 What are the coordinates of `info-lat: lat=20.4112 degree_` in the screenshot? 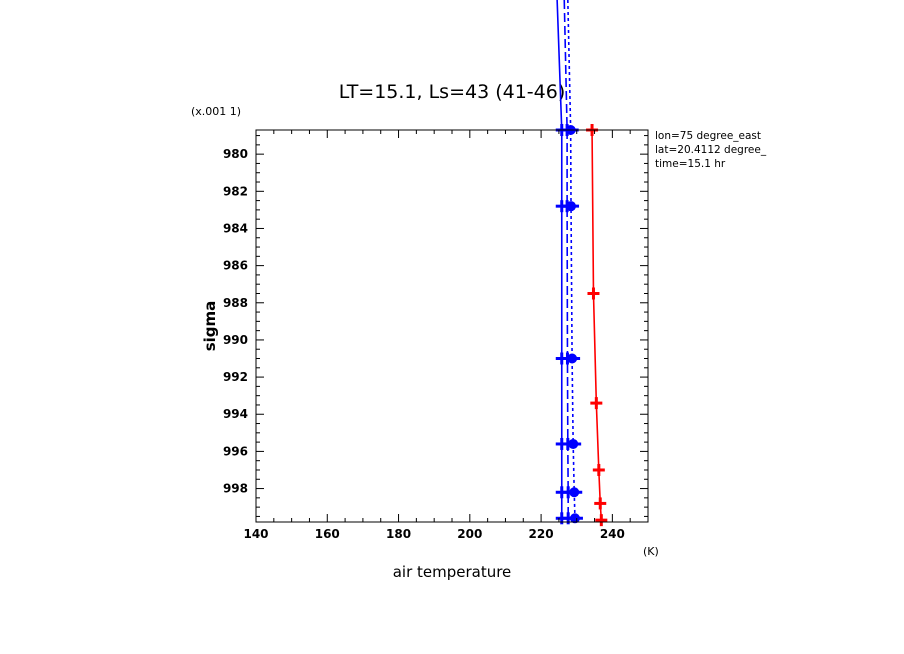 It's located at (711, 150).